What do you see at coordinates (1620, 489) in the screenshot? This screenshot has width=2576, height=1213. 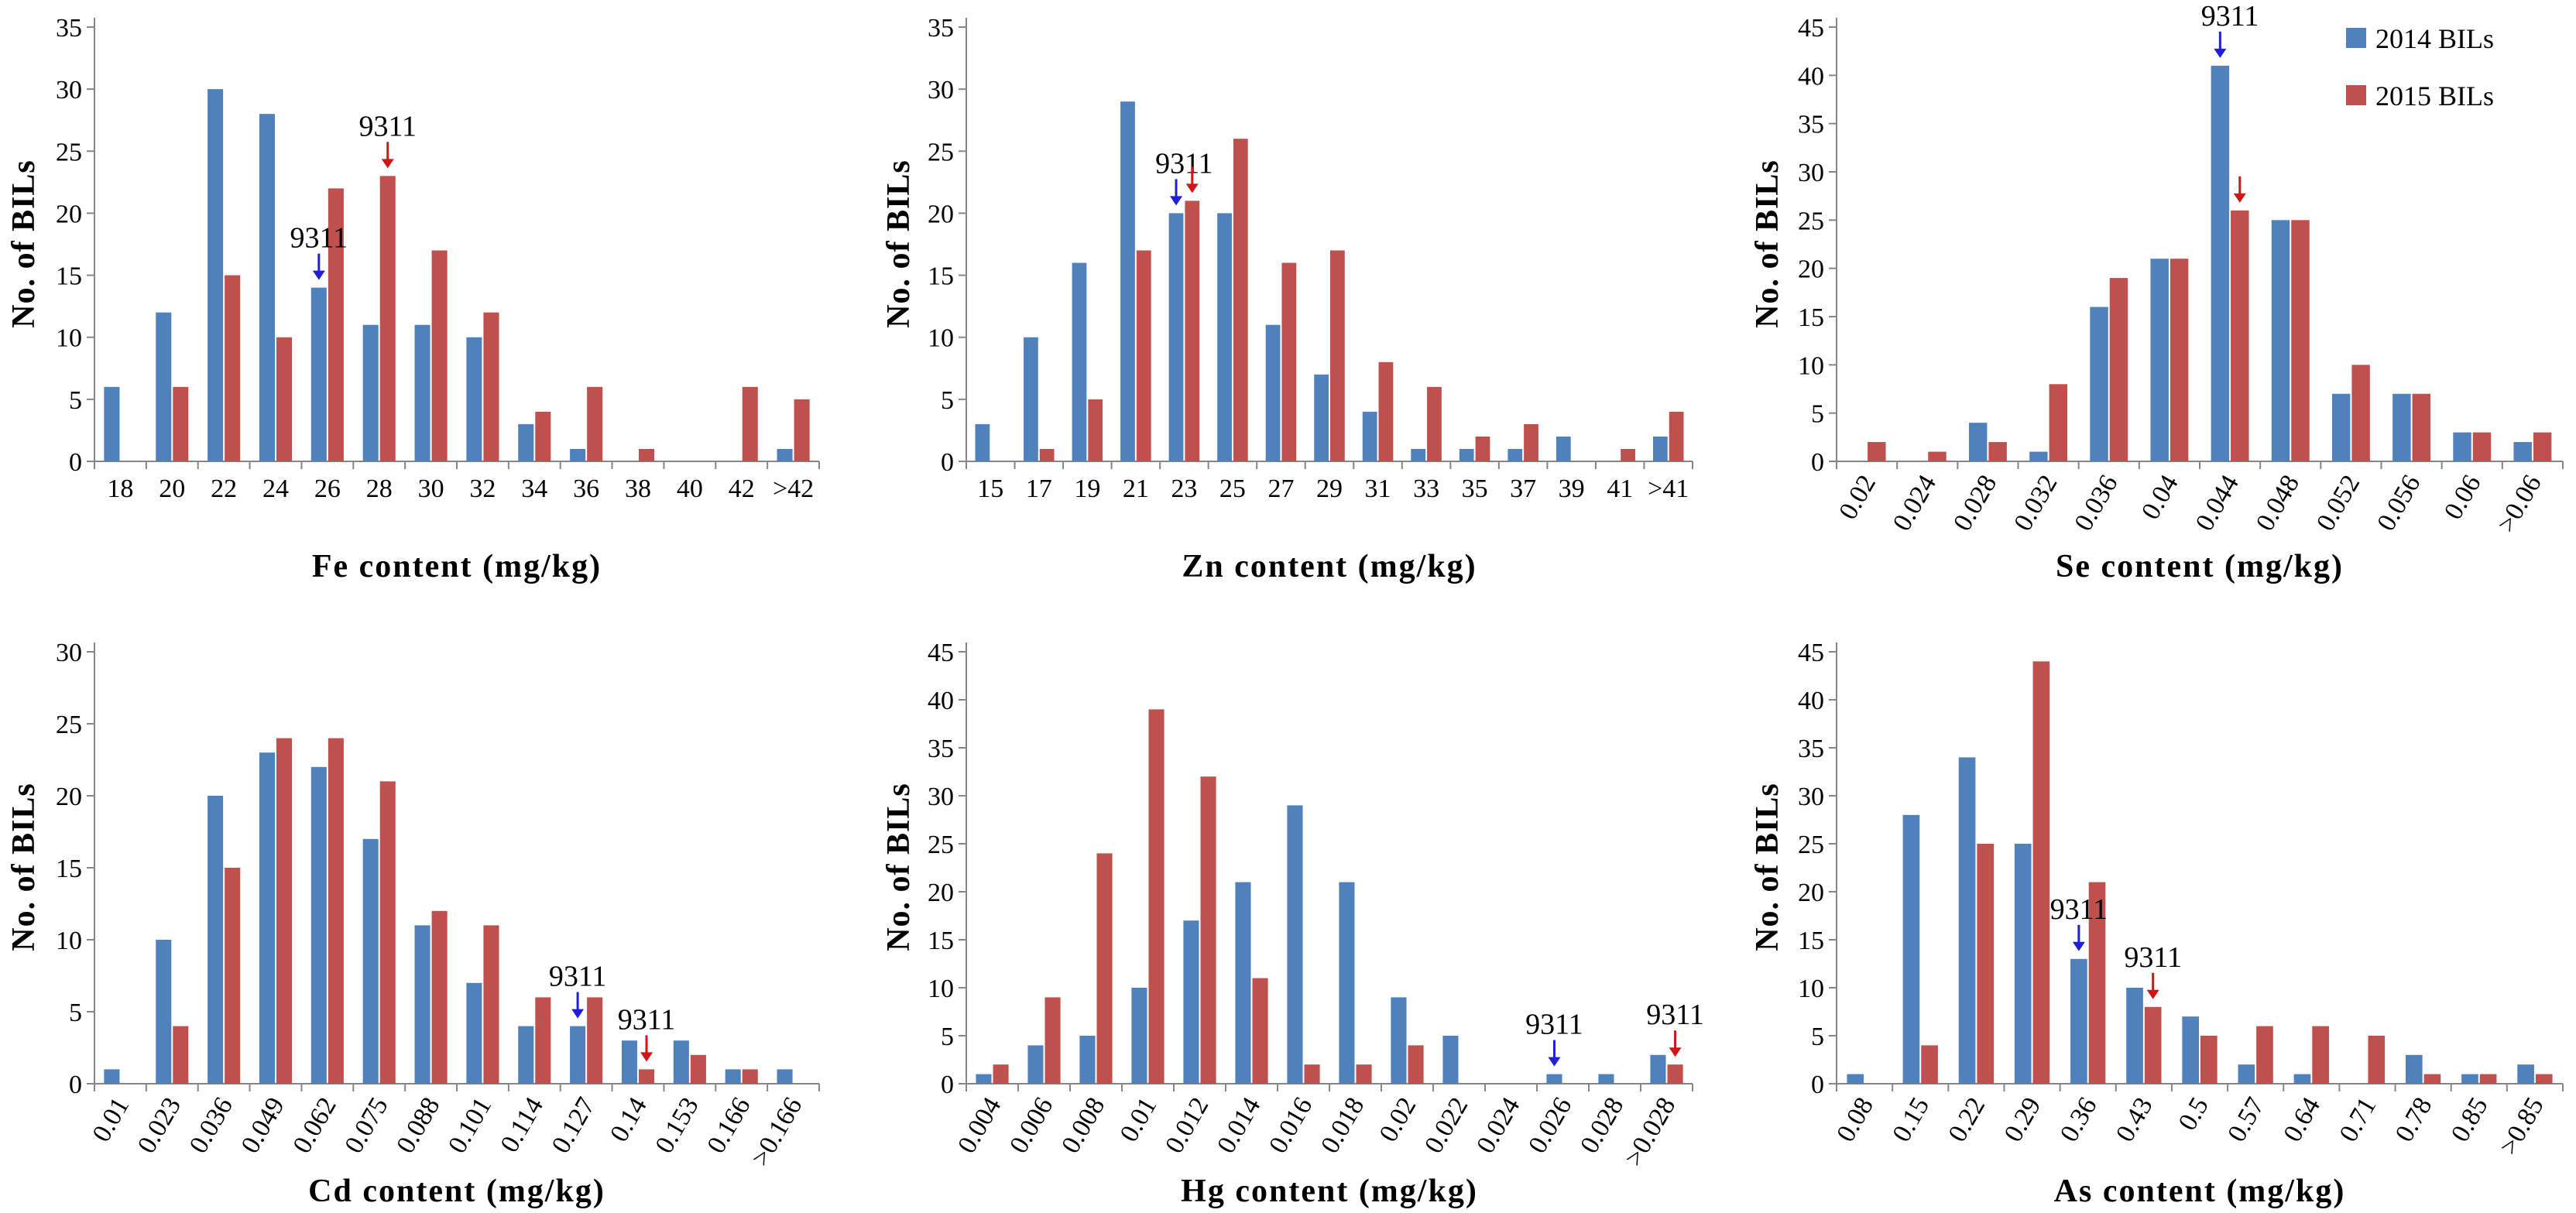 I see `zn-xtick-label: 41` at bounding box center [1620, 489].